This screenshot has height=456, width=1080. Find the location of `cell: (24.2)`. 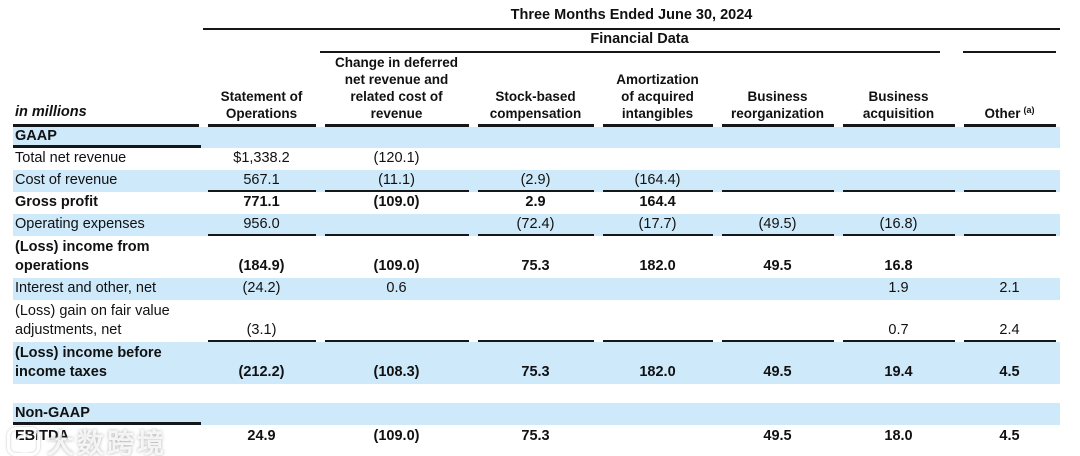

cell: (24.2) is located at coordinates (261, 289).